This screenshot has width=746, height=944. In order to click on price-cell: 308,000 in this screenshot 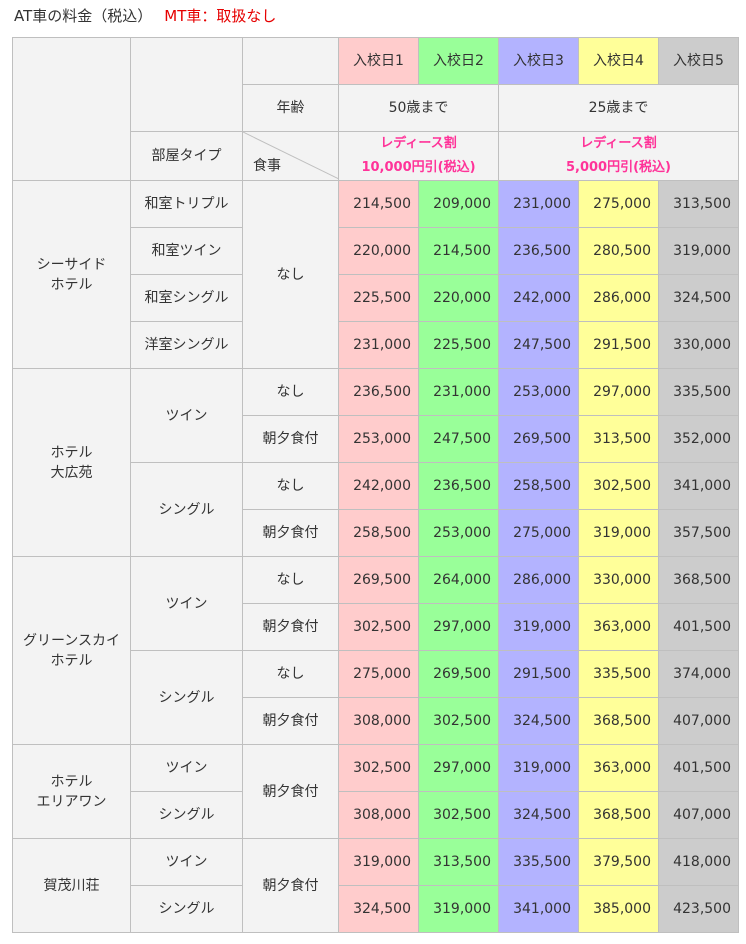, I will do `click(378, 721)`.